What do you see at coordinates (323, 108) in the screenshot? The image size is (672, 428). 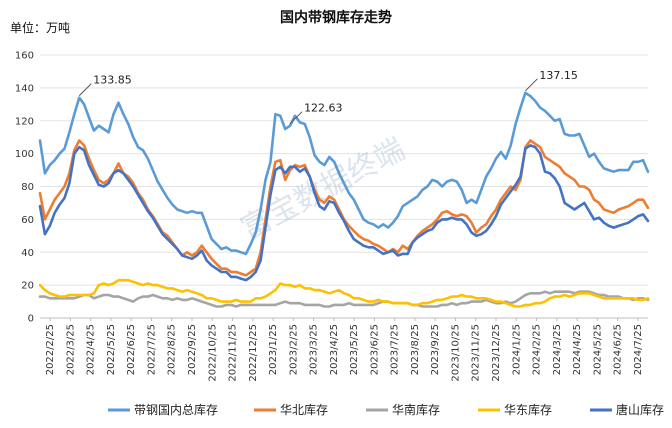 I see `annotation-label: 122.63` at bounding box center [323, 108].